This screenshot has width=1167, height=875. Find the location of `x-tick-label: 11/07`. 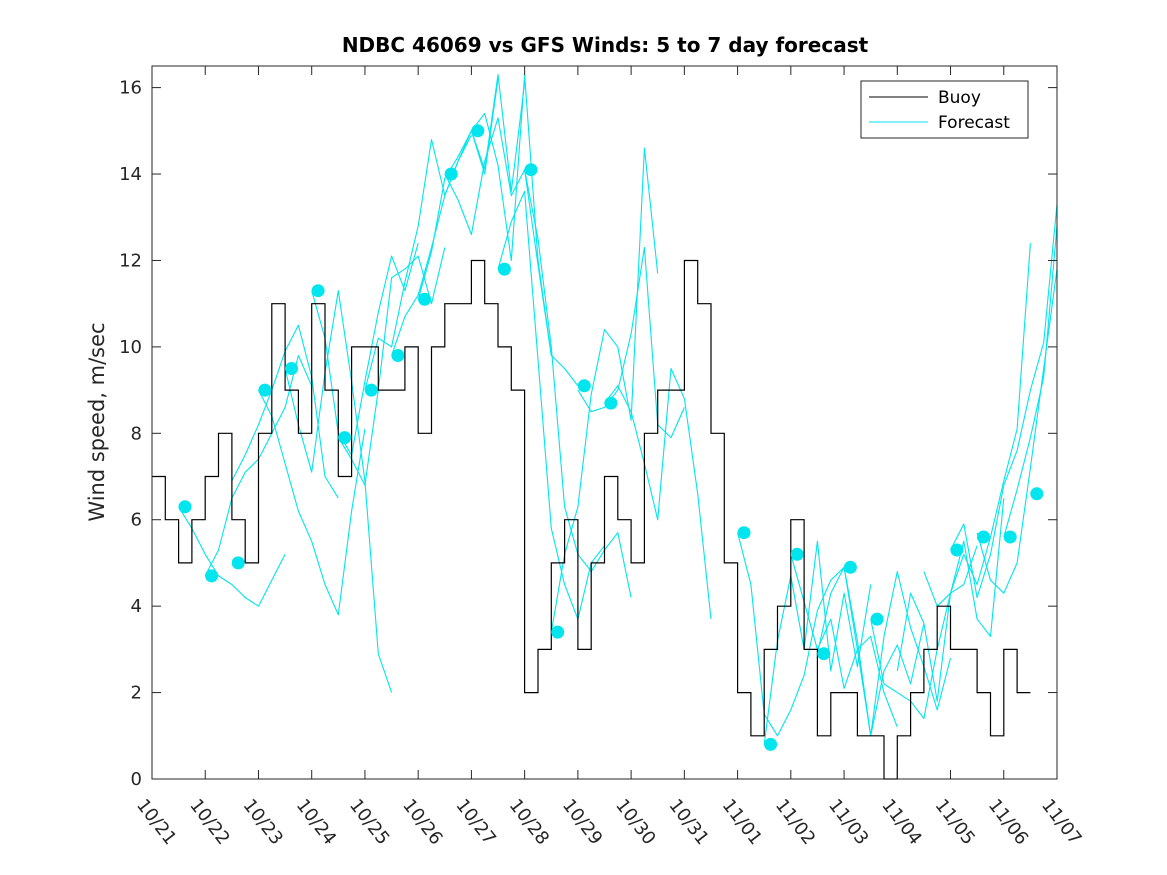

x-tick-label: 11/07 is located at coordinates (1061, 822).